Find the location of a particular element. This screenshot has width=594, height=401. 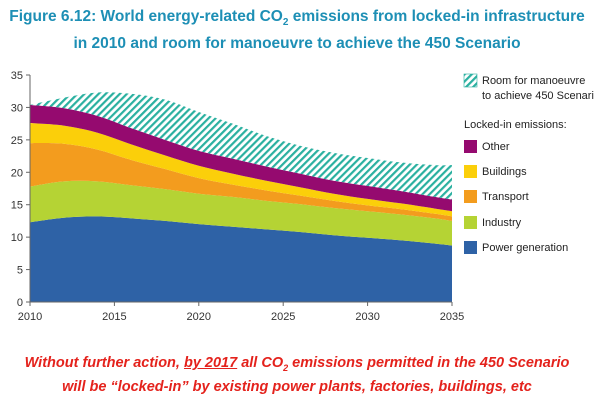

title-co2-subscript: 2 is located at coordinates (285, 23).